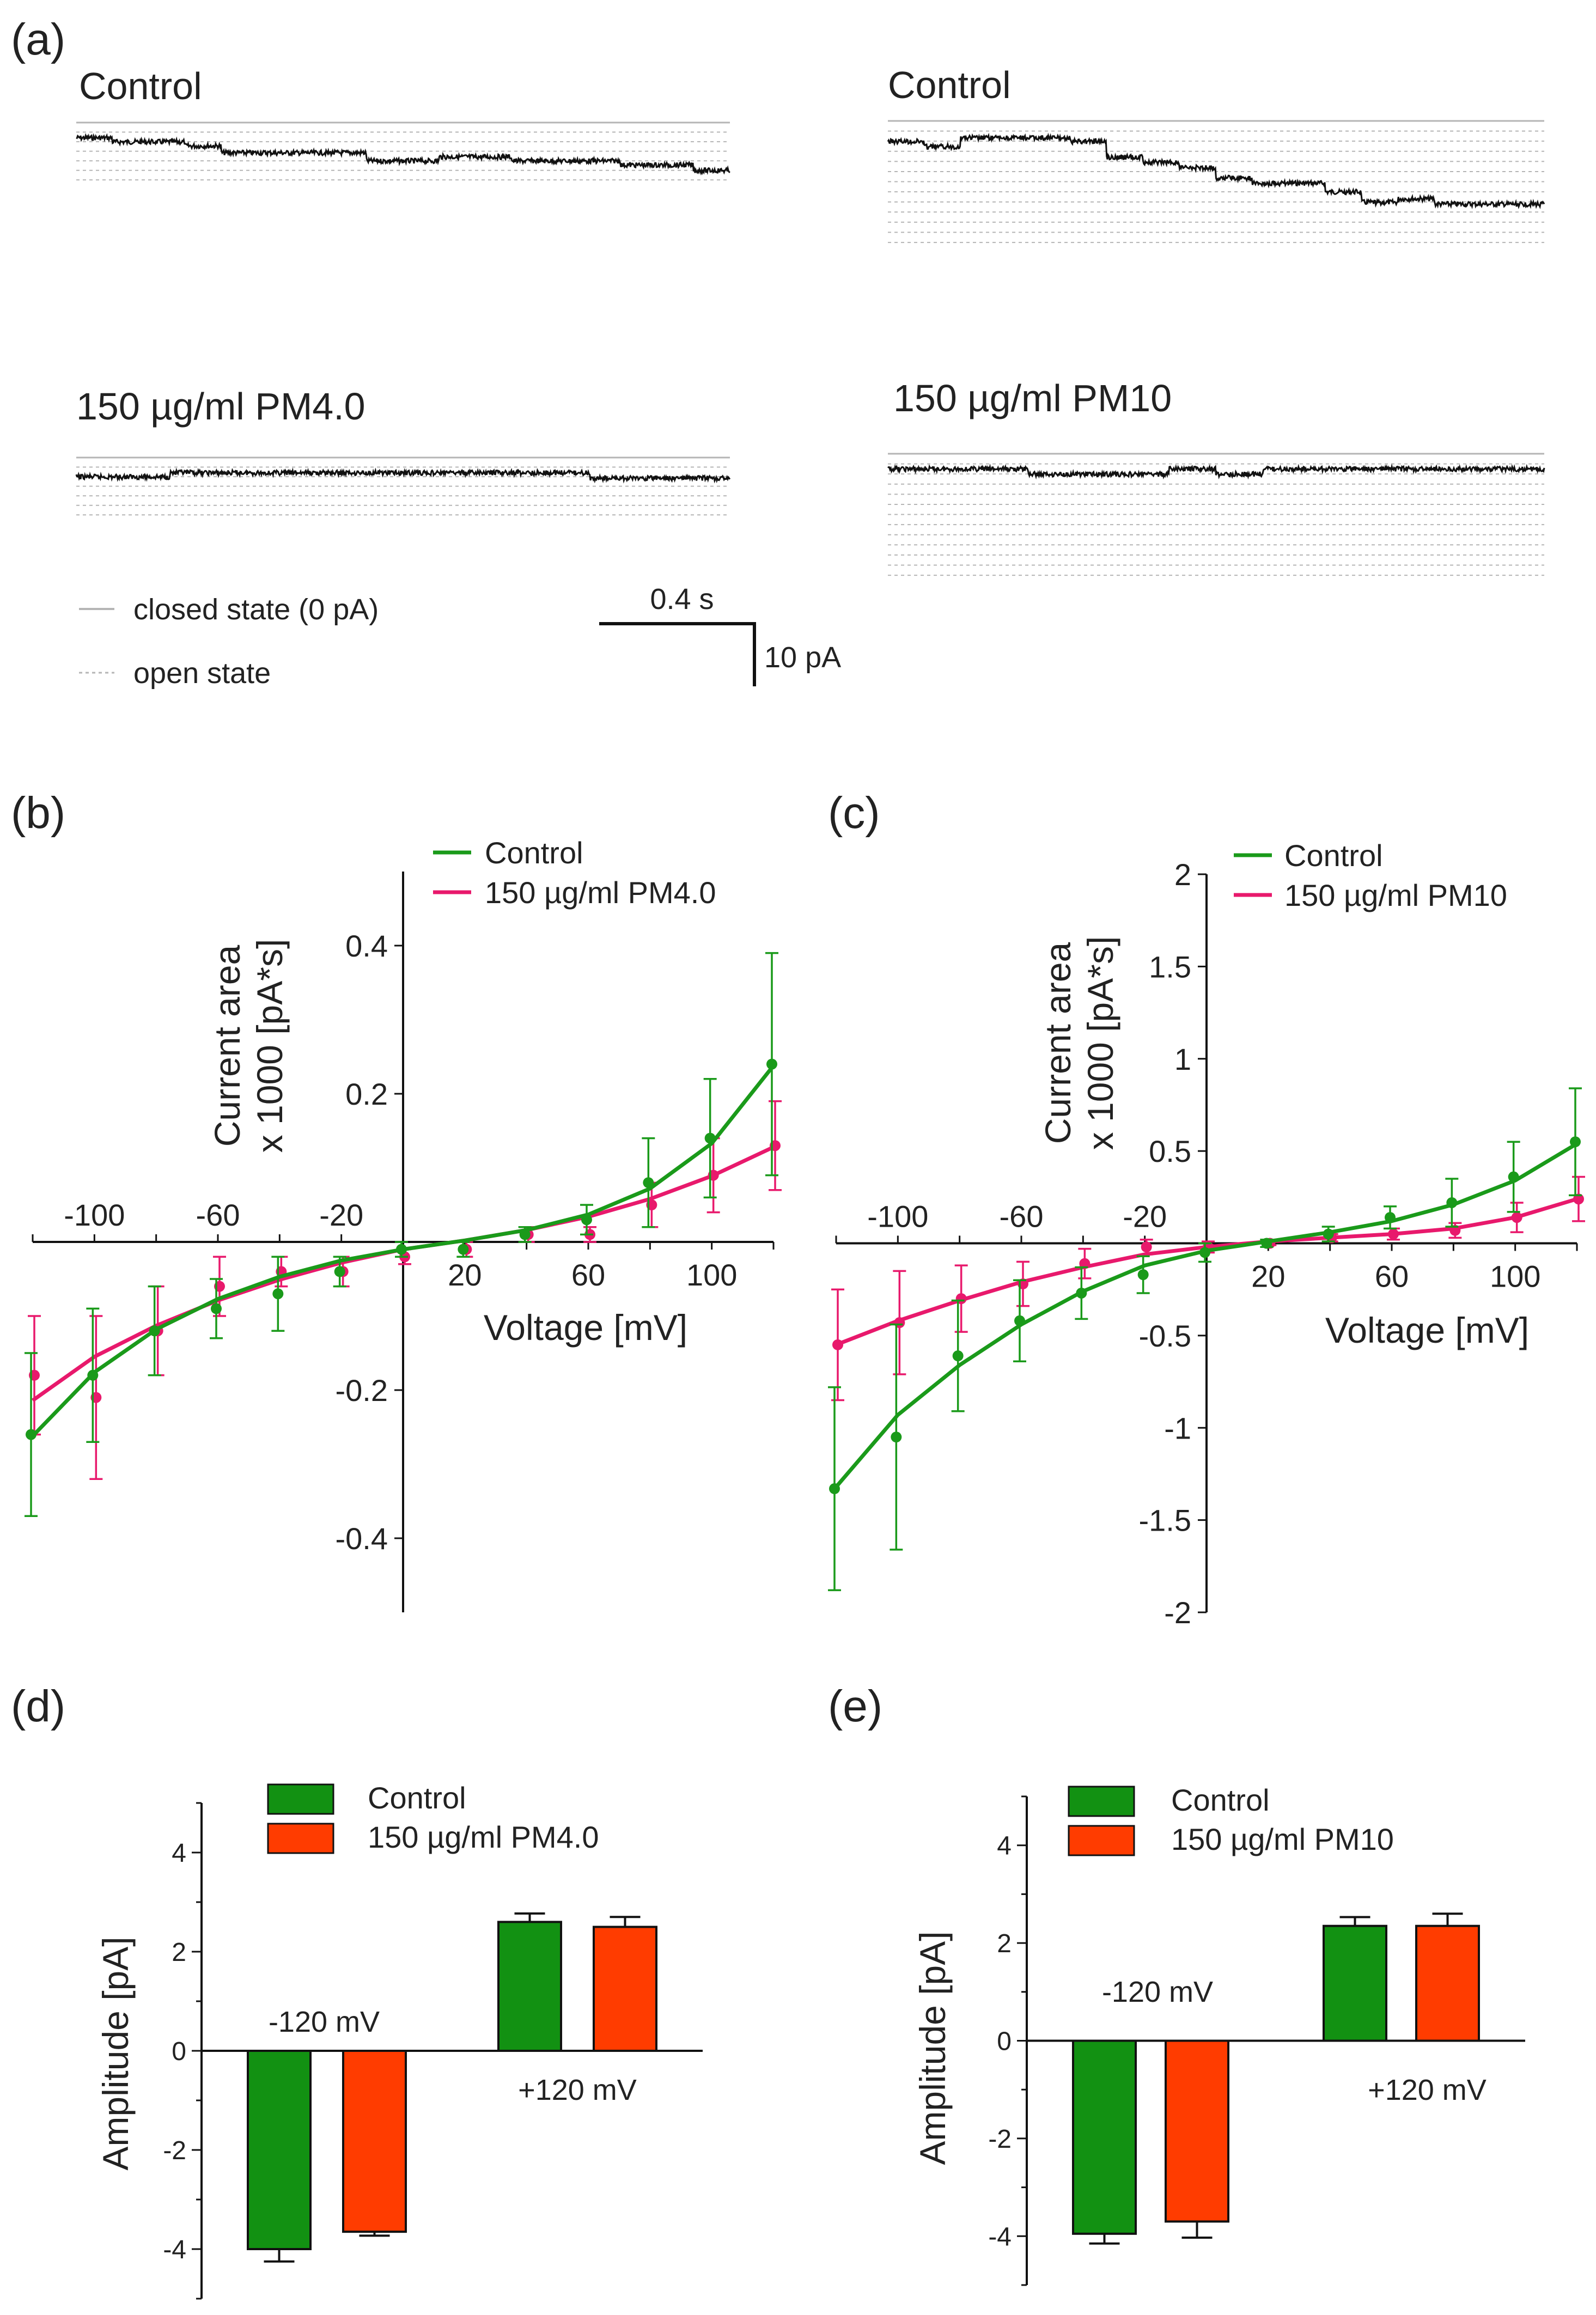  I want to click on trace-control-left: Control, so click(403, 123).